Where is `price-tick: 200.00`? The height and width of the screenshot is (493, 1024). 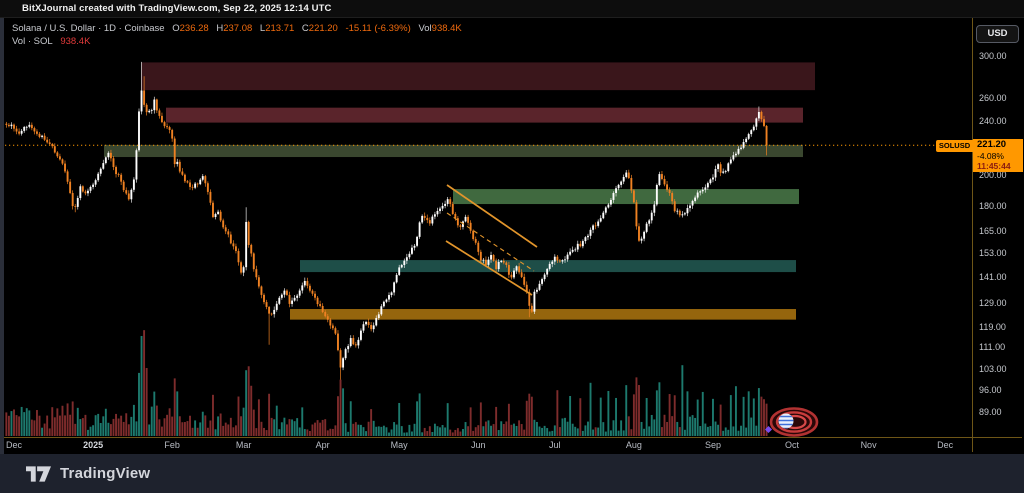
price-tick: 200.00 is located at coordinates (993, 174).